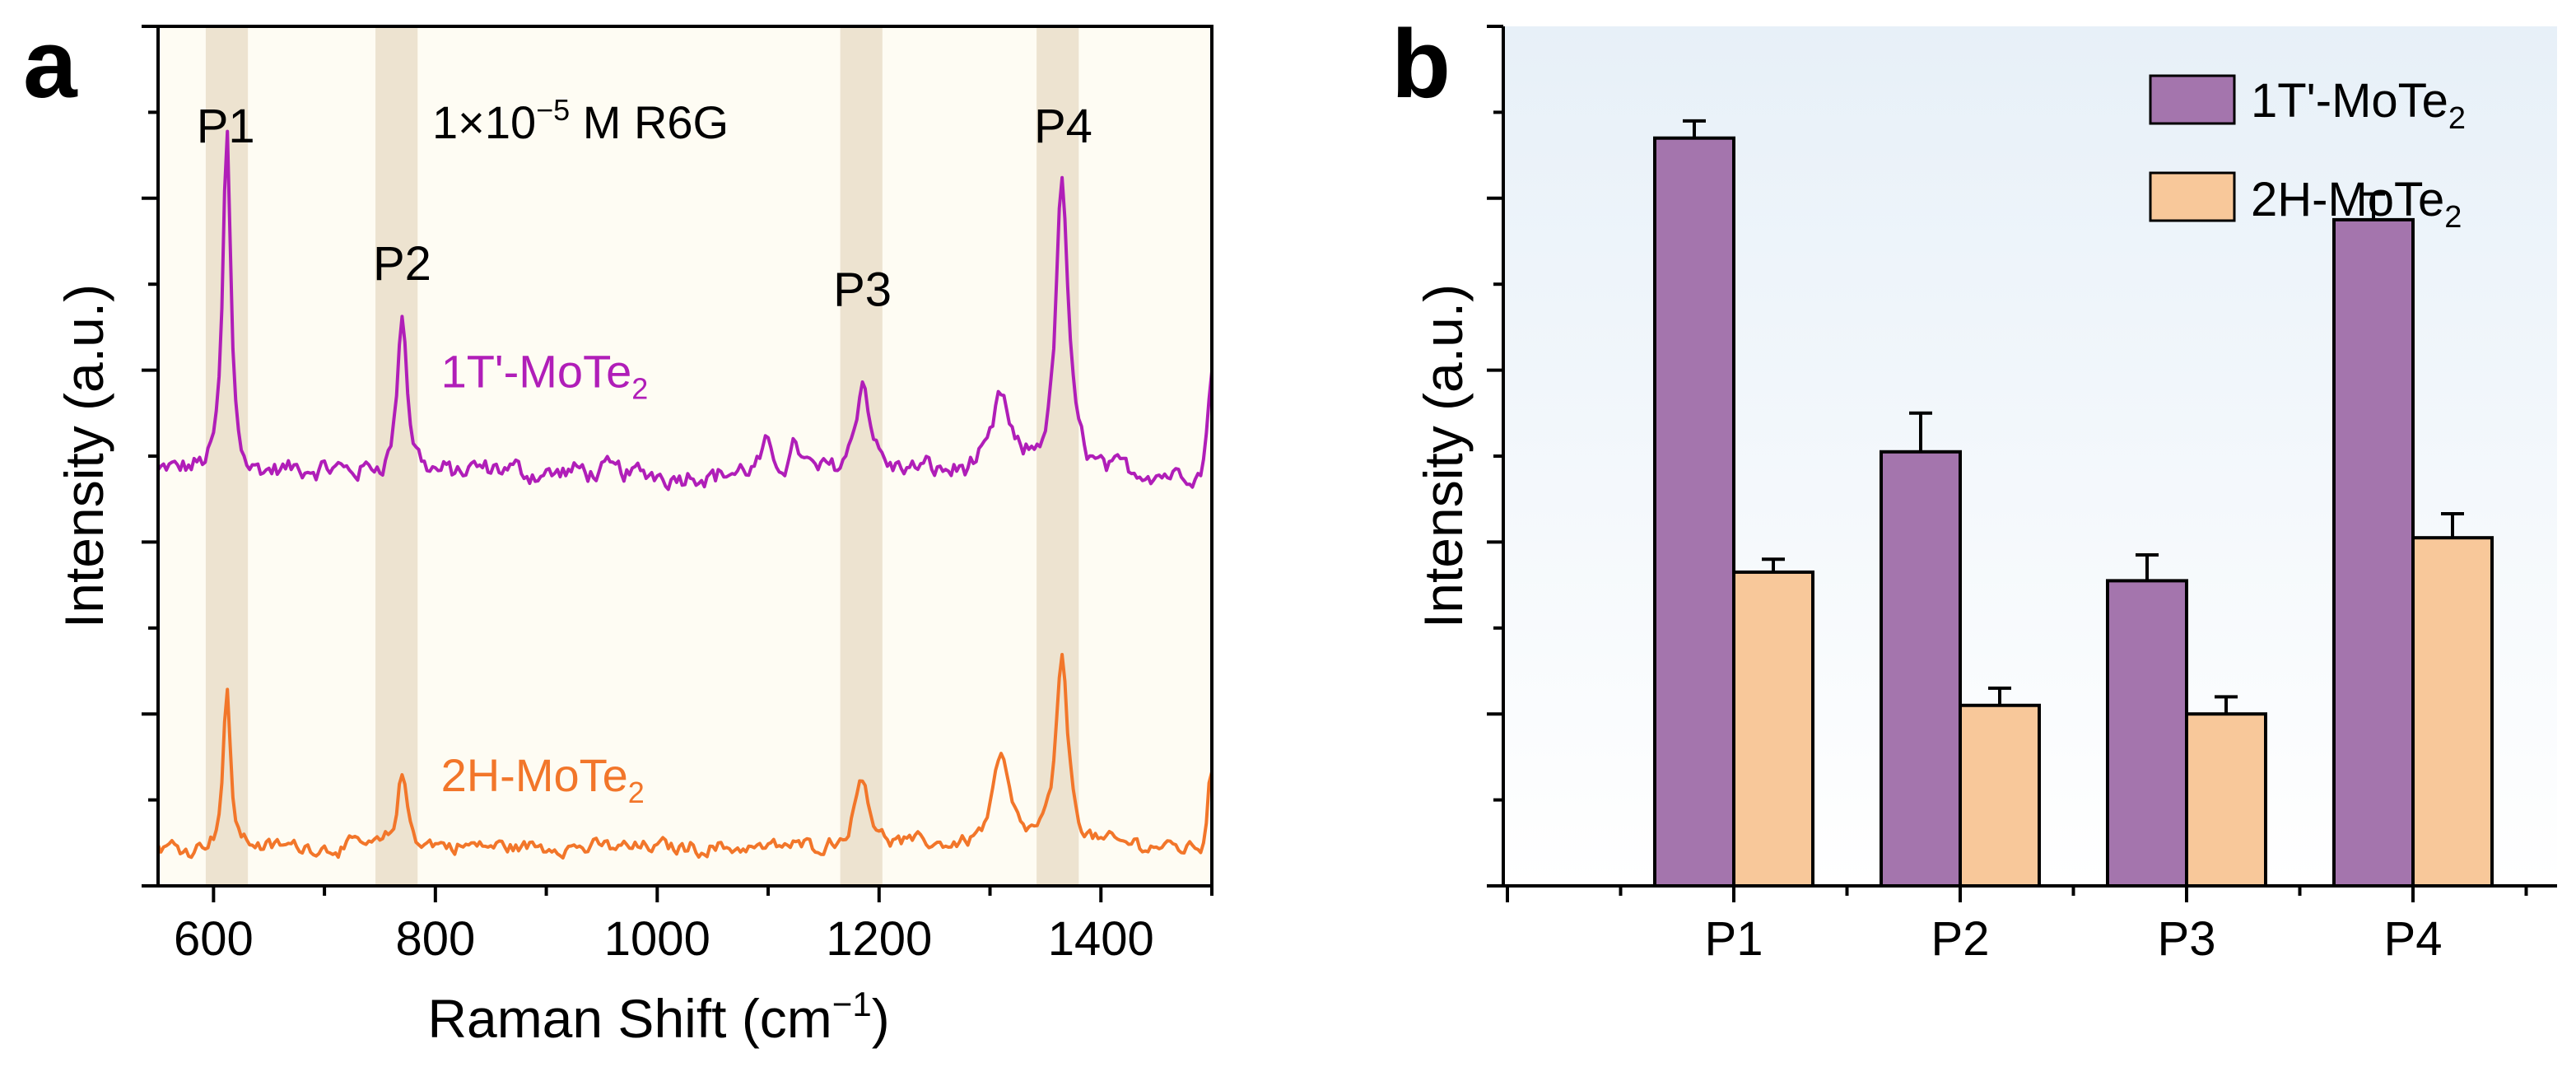 Image resolution: width=2576 pixels, height=1081 pixels. What do you see at coordinates (226, 126) in the screenshot?
I see `peak-label-p1: P1` at bounding box center [226, 126].